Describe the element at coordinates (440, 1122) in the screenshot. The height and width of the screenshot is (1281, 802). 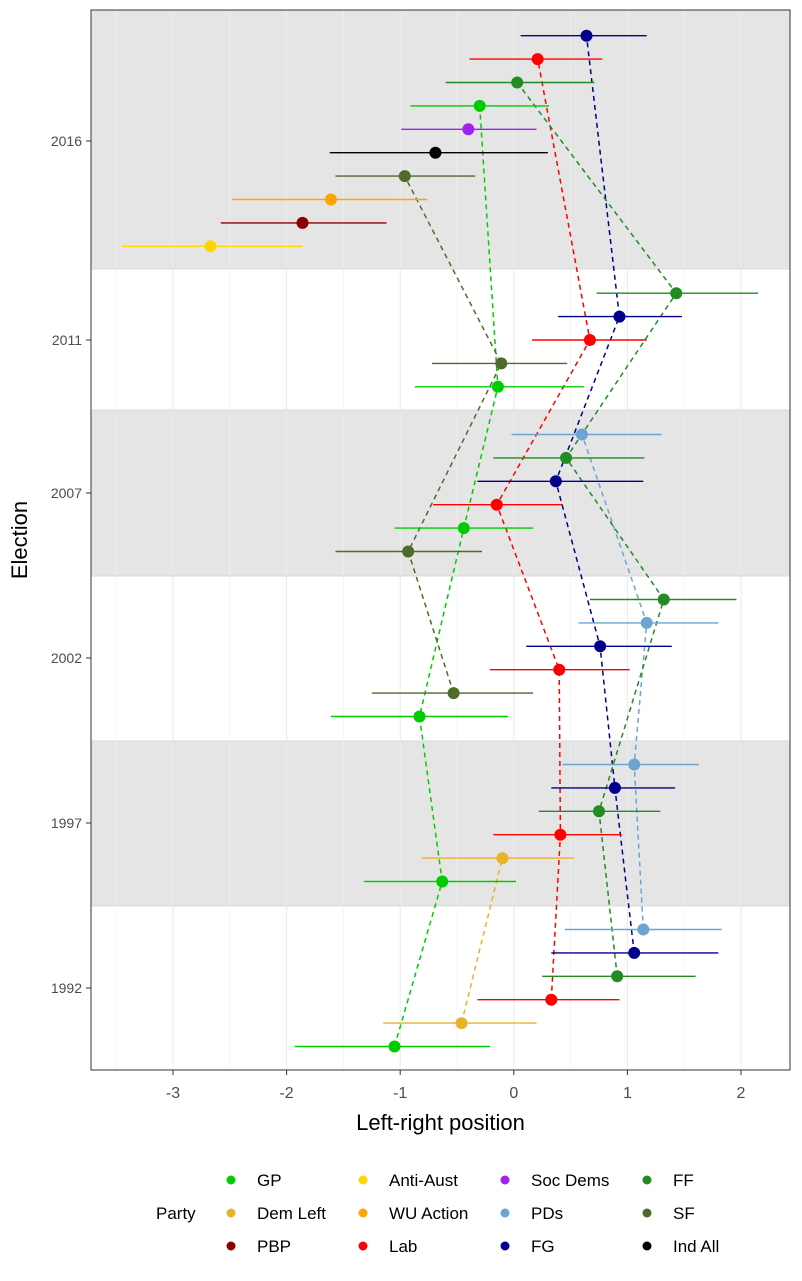
I see `x-axis-title: Left-right position` at that location.